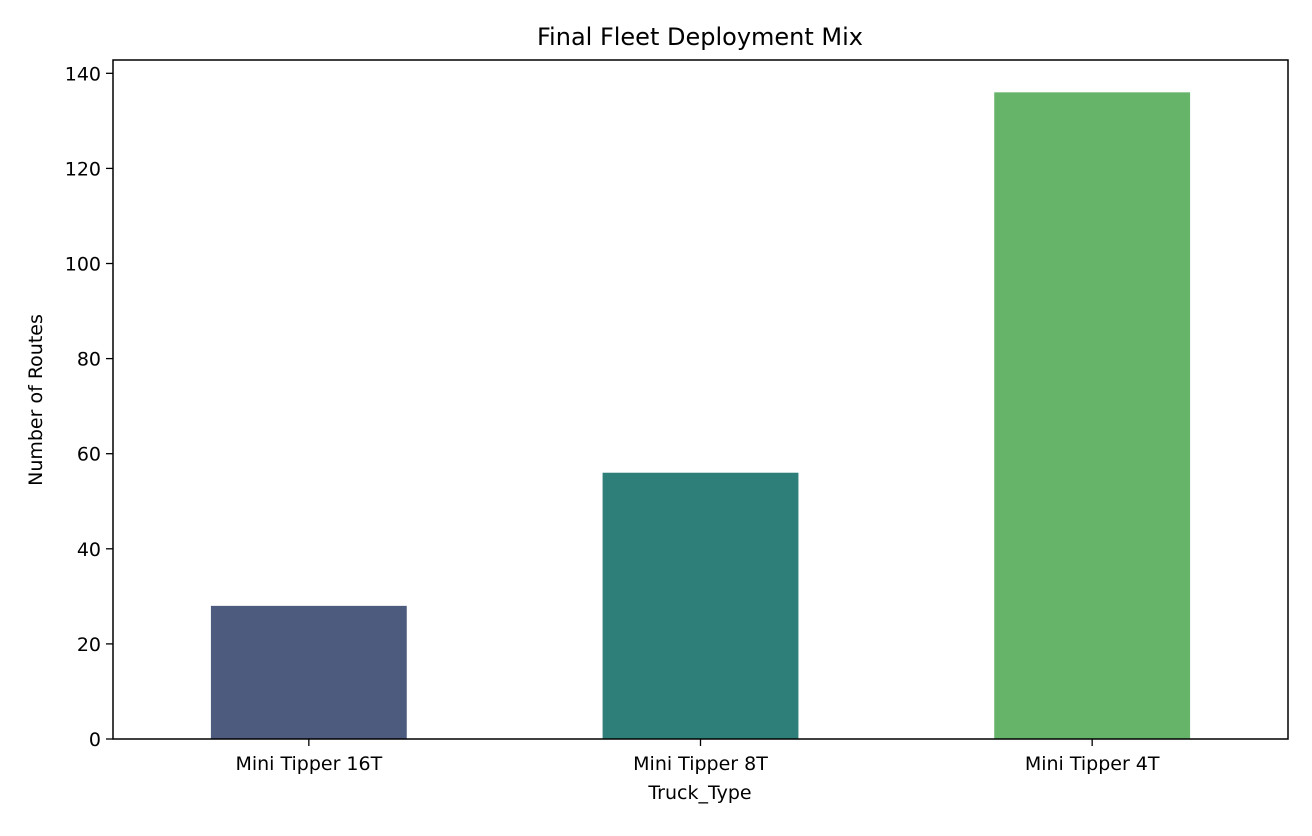 This screenshot has width=1312, height=836. What do you see at coordinates (700, 37) in the screenshot?
I see `chart-title: Final Fleet Deployment Mix` at bounding box center [700, 37].